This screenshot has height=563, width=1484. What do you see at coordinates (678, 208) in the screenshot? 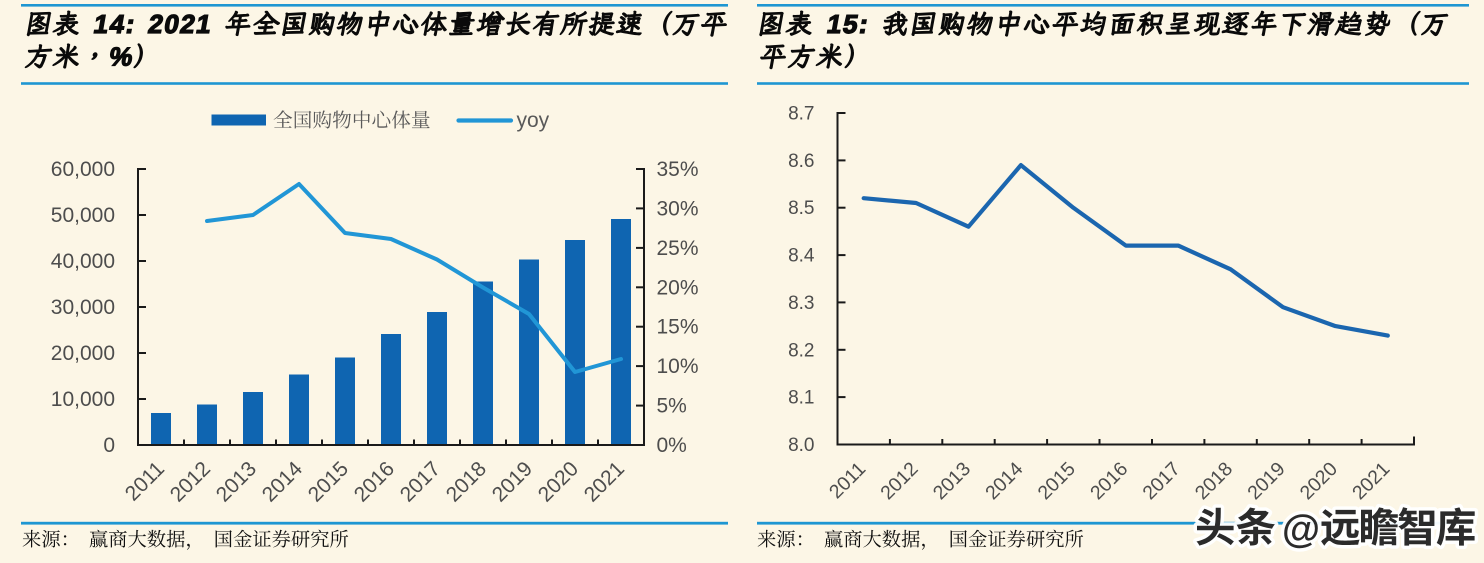
I see `svg-text: 30%` at bounding box center [678, 208].